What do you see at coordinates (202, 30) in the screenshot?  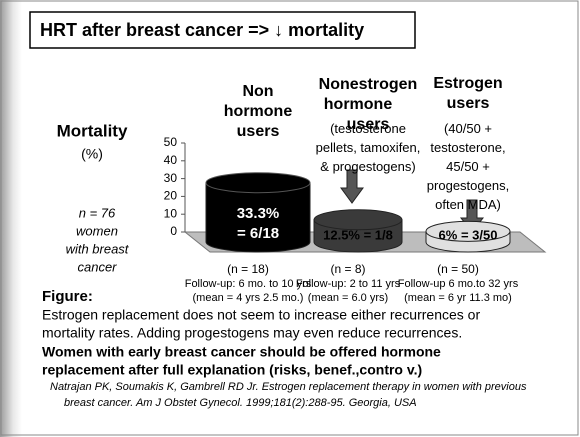 I see `slide-title: HRT after breast cancer => ↓ mortality` at bounding box center [202, 30].